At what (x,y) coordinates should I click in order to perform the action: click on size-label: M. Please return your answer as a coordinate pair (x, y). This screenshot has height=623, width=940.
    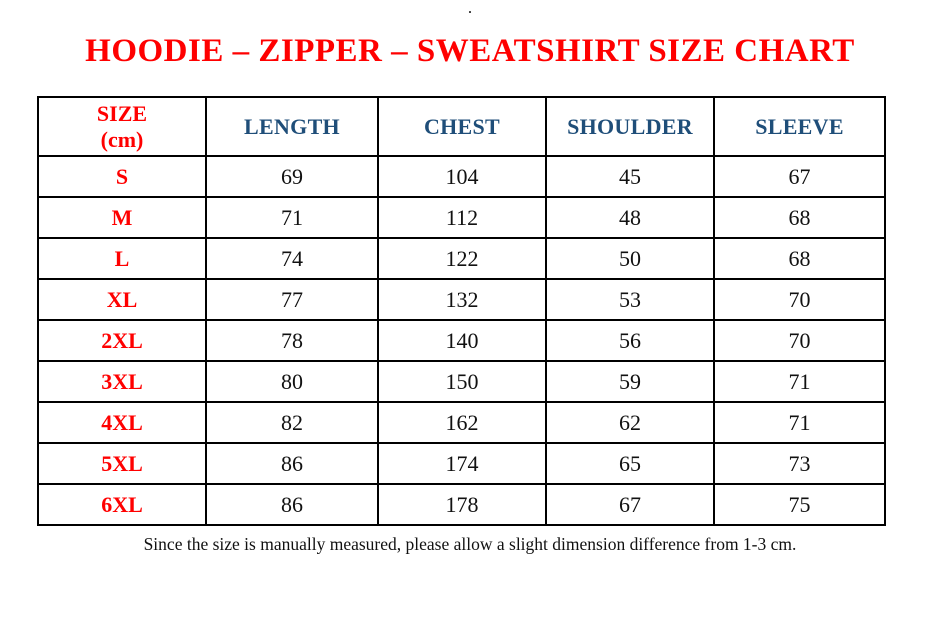
    Looking at the image, I should click on (122, 217).